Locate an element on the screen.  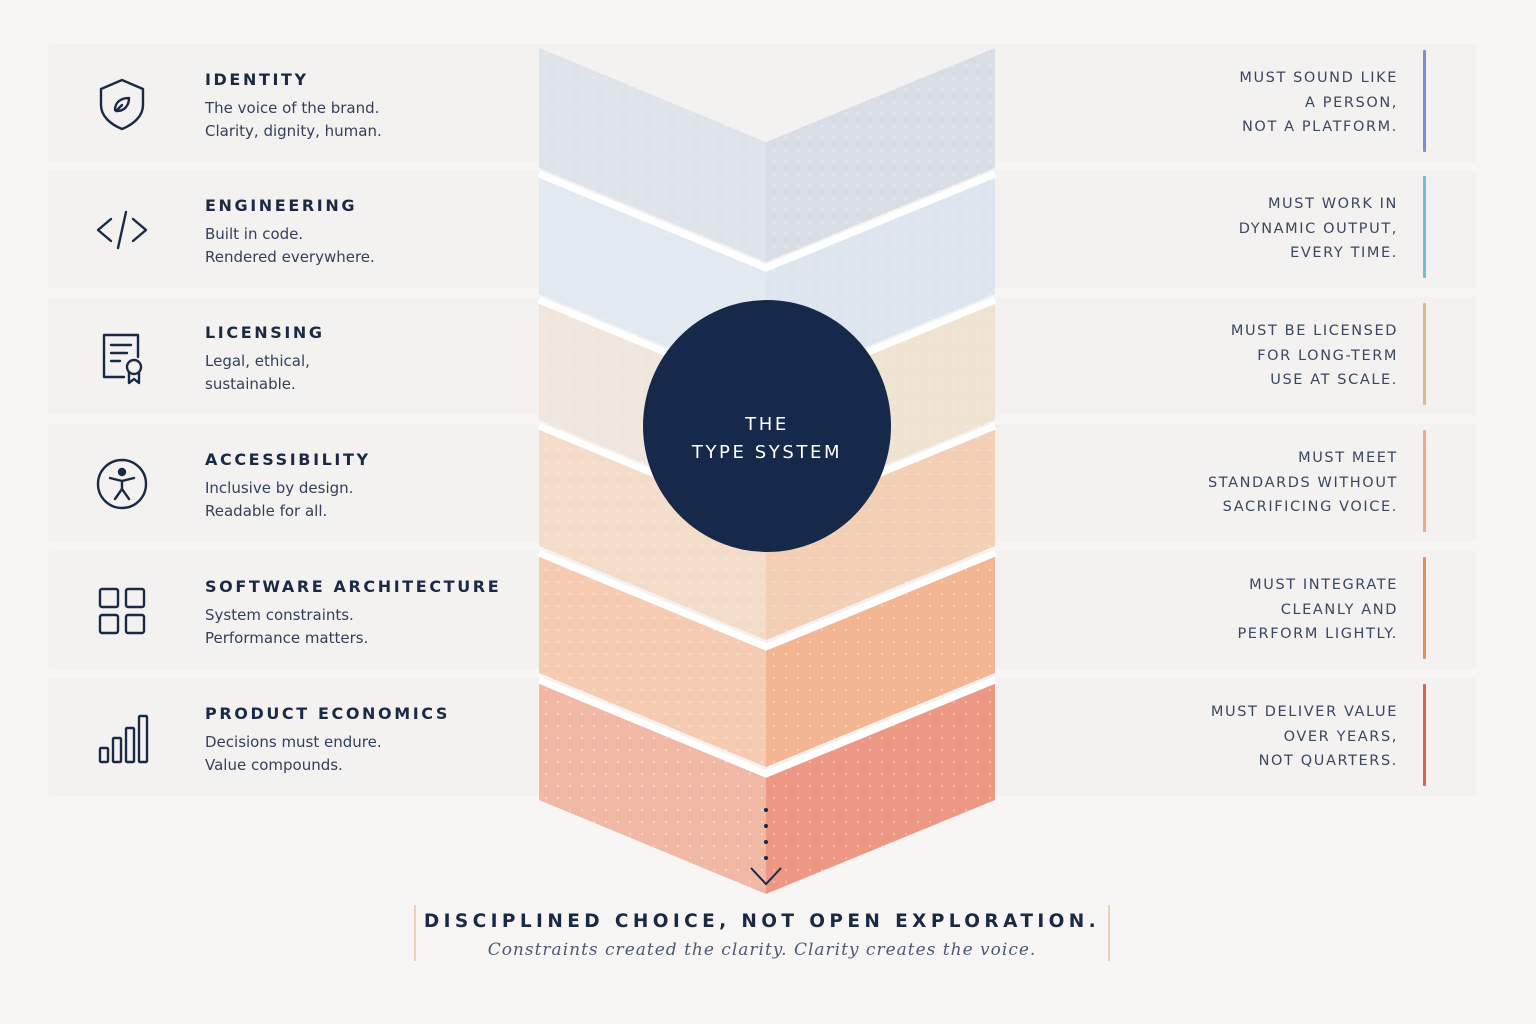
shield-icon is located at coordinates (122, 104).